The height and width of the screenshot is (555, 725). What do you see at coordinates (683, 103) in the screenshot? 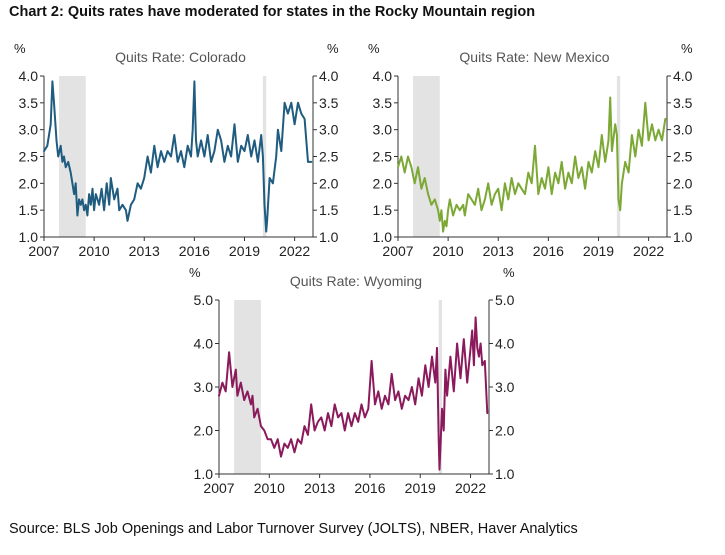
I see `new-mexico-right-tick-label: 3.5` at bounding box center [683, 103].